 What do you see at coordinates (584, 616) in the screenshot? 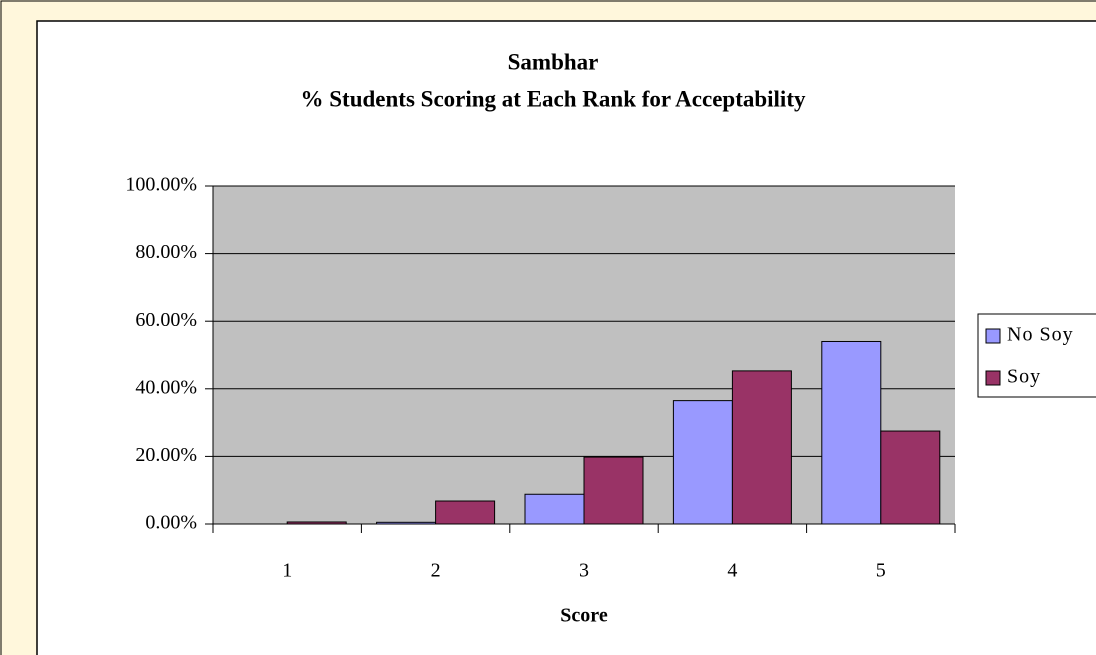
I see `x-axis-label: Score` at bounding box center [584, 616].